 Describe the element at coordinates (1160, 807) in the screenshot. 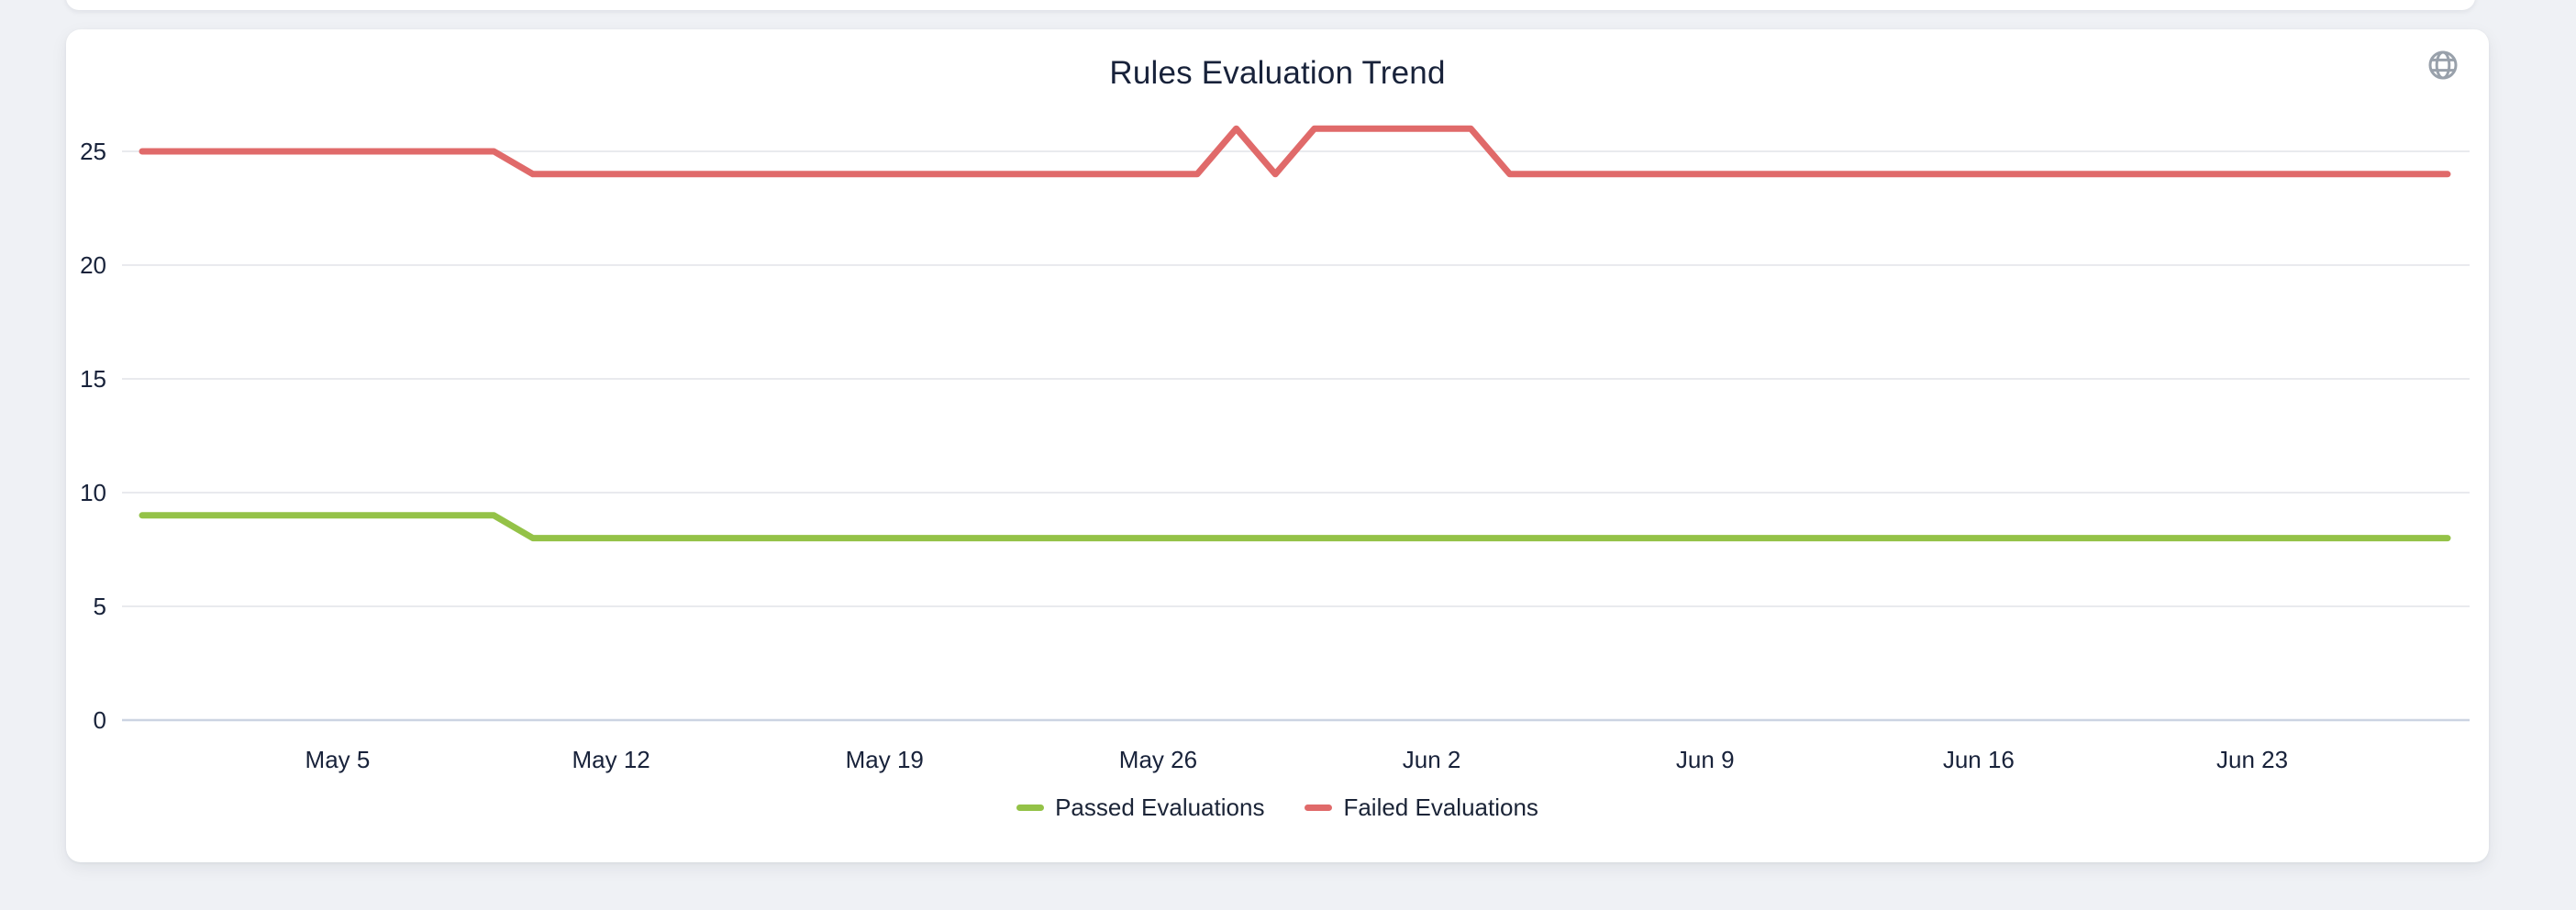

I see `legend-label-passed: Passed Evaluations` at that location.